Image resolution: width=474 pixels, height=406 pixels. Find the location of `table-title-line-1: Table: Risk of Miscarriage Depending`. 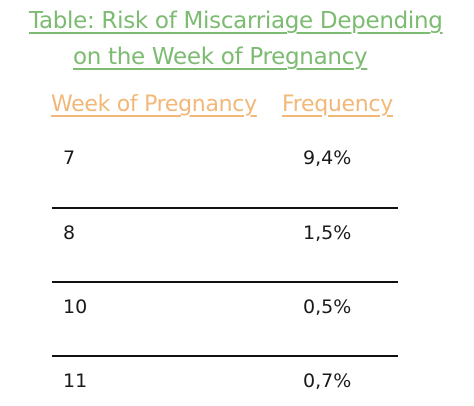

table-title-line-1: Table: Risk of Miscarriage Depending is located at coordinates (236, 21).